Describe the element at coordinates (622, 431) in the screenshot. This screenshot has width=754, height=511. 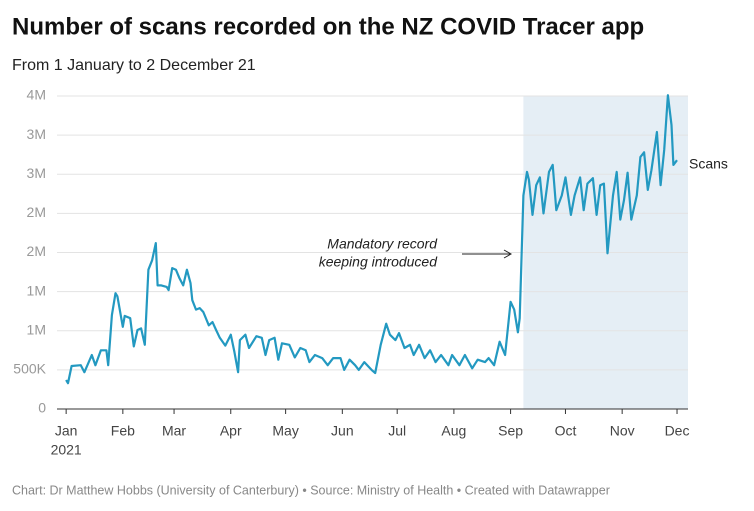
I see `x-tick-label: Nov` at that location.